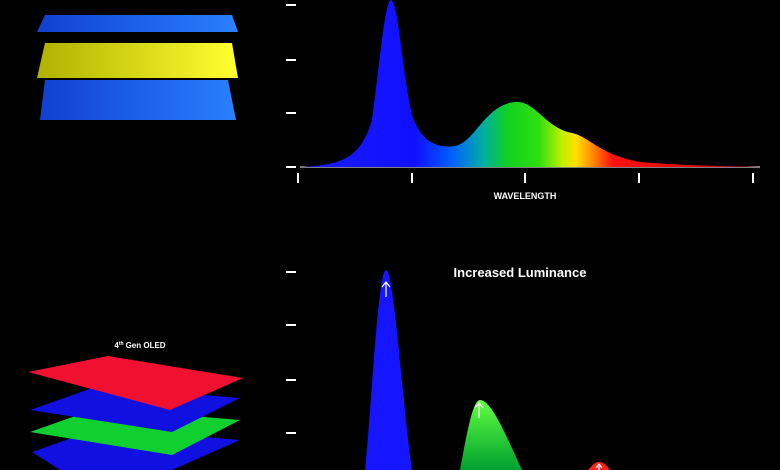 The width and height of the screenshot is (780, 470). What do you see at coordinates (137, 60) in the screenshot?
I see `yellow-layer` at bounding box center [137, 60].